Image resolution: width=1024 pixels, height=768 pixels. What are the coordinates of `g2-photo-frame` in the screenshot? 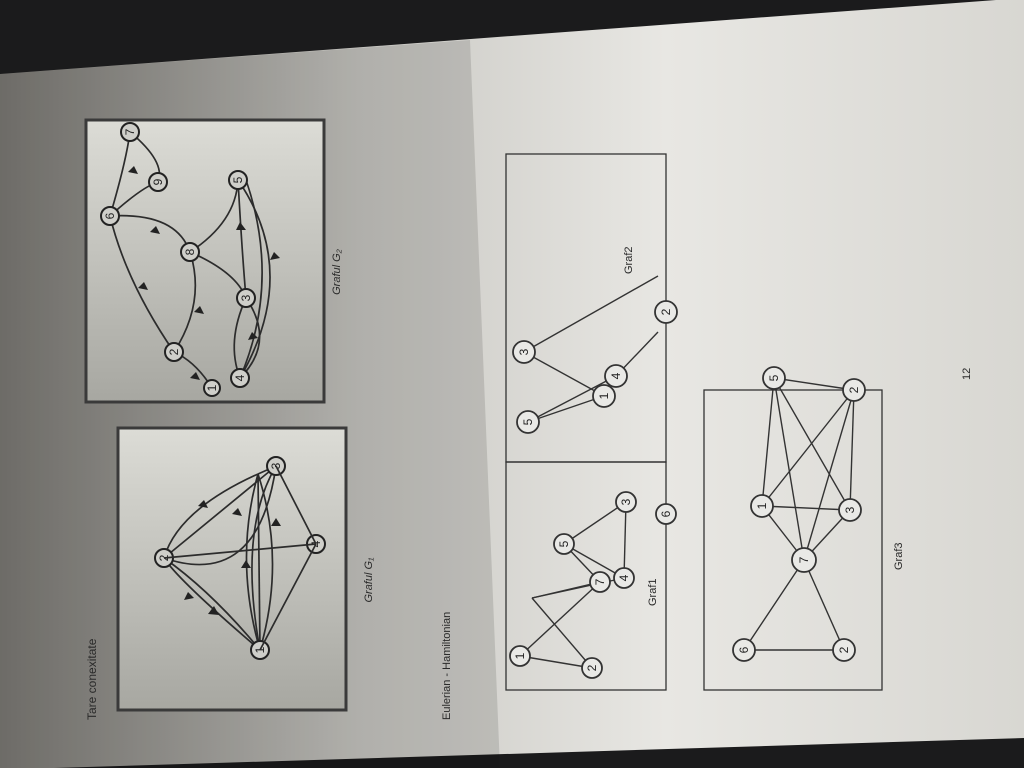 It's located at (205, 261).